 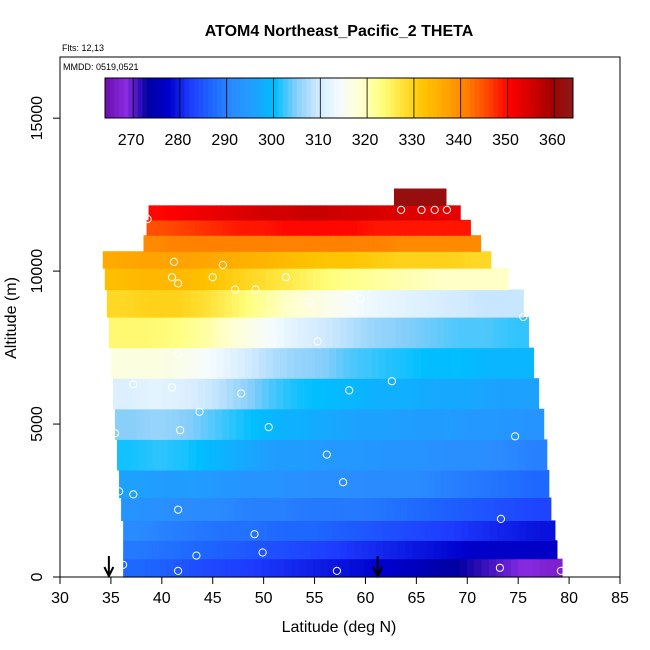 I want to click on x-axis: 30 35 40 45 50 55 60 65 70 75 80 85, so click(x=340, y=592).